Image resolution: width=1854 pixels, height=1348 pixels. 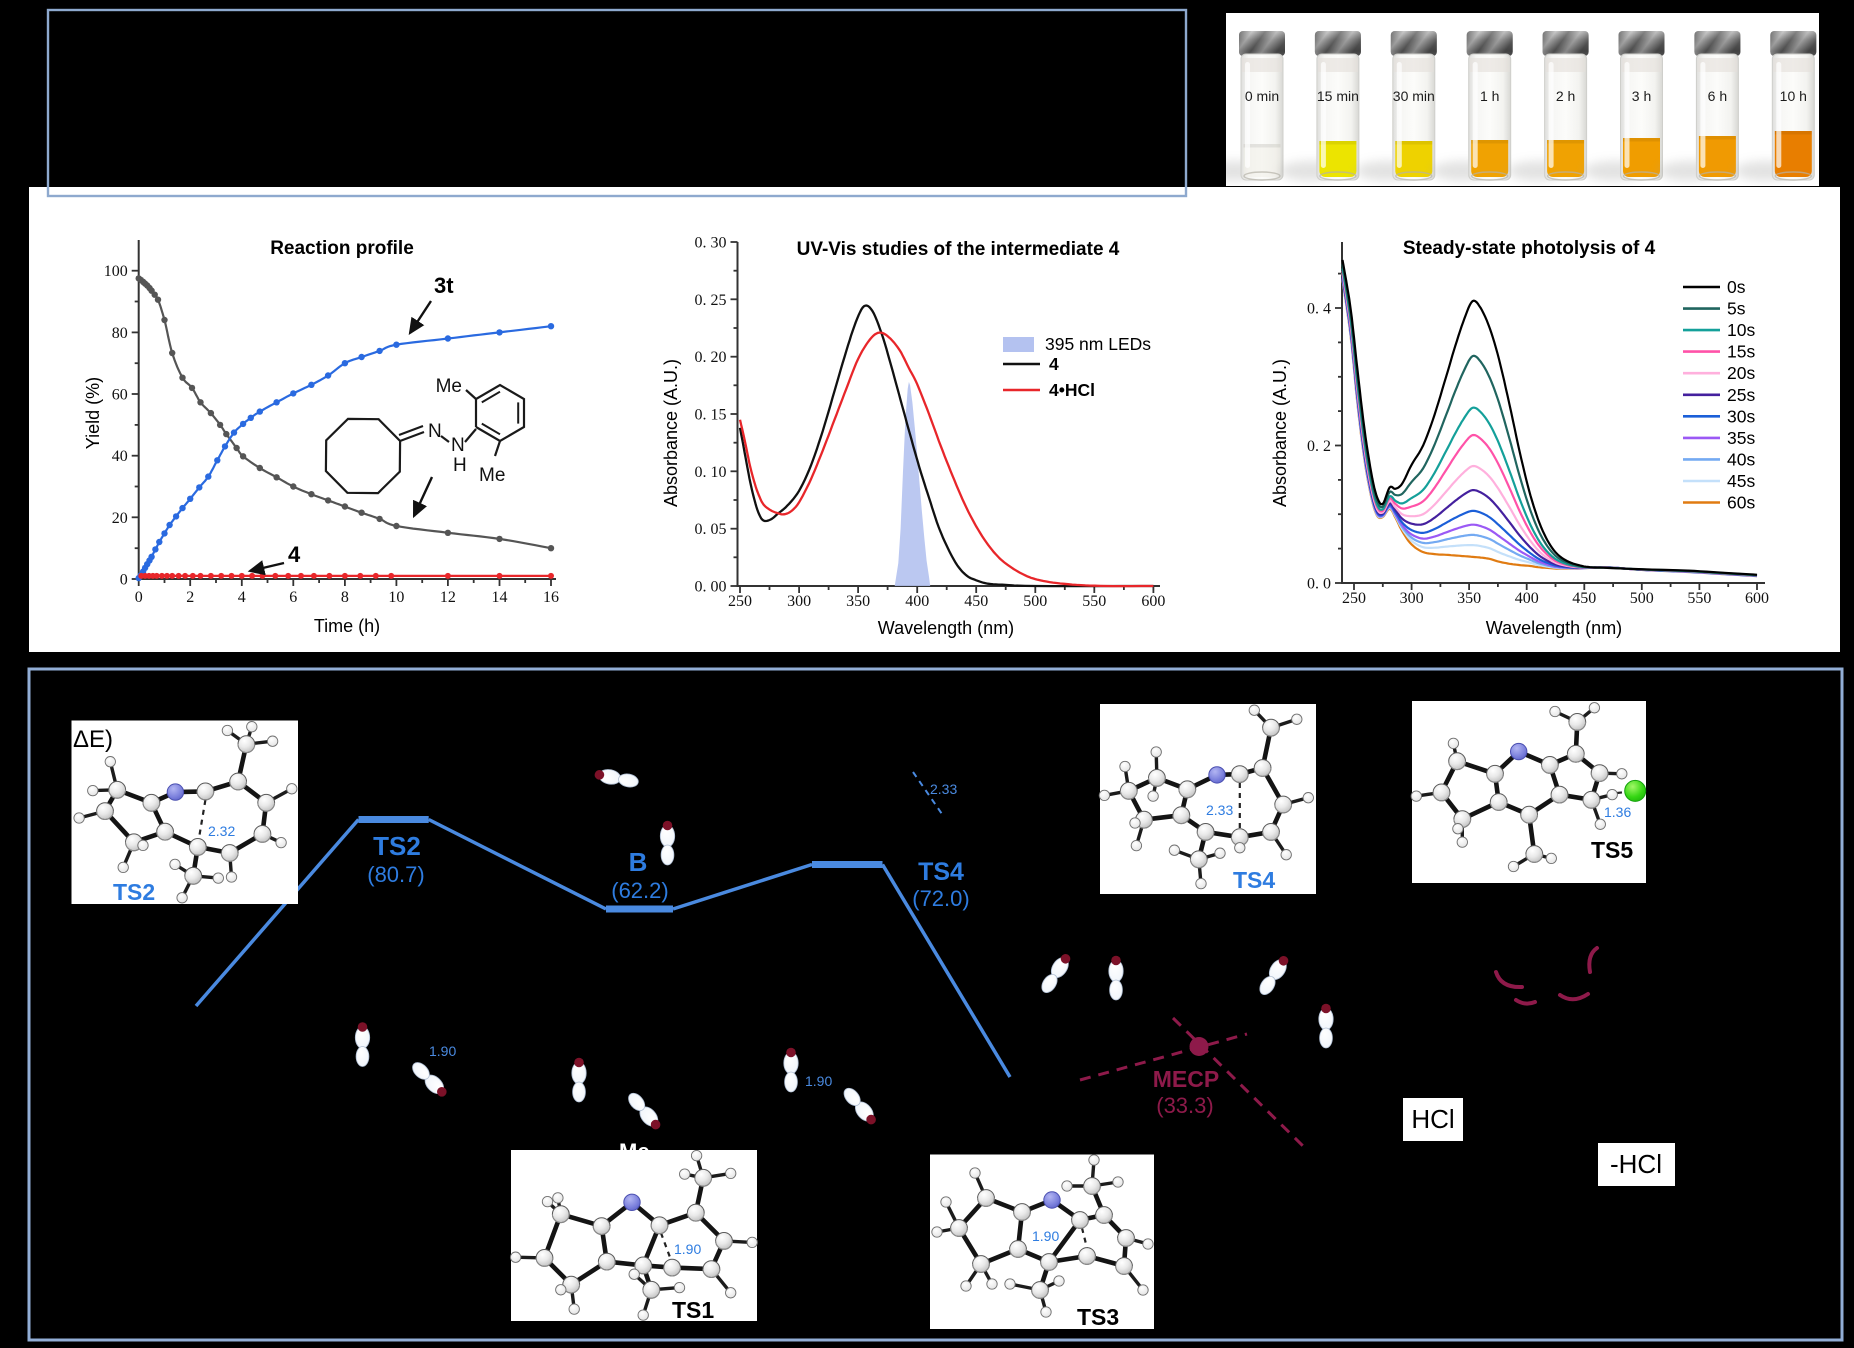 I want to click on svg-text: 0. 4, so click(x=1319, y=309).